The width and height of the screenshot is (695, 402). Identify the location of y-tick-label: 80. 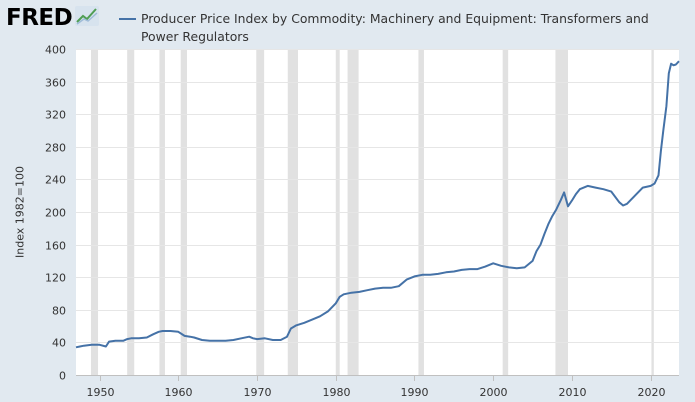
(59, 311).